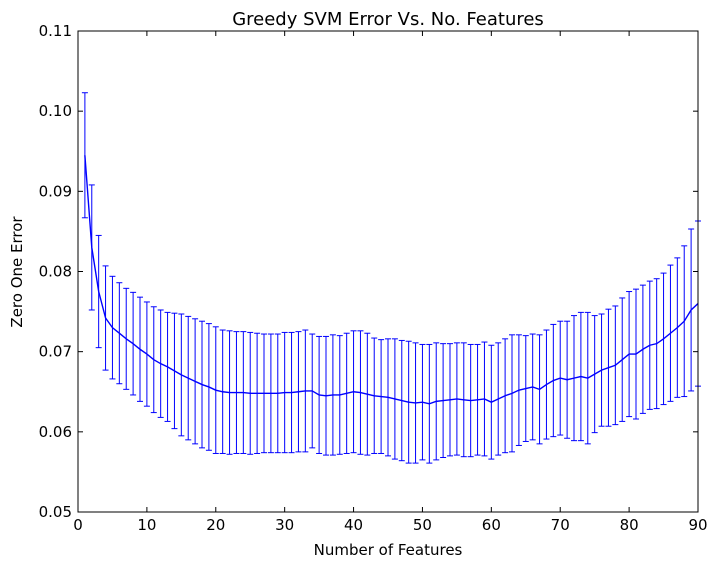 The image size is (718, 570). Describe the element at coordinates (17, 272) in the screenshot. I see `y-axis-label: Zero One Error` at that location.